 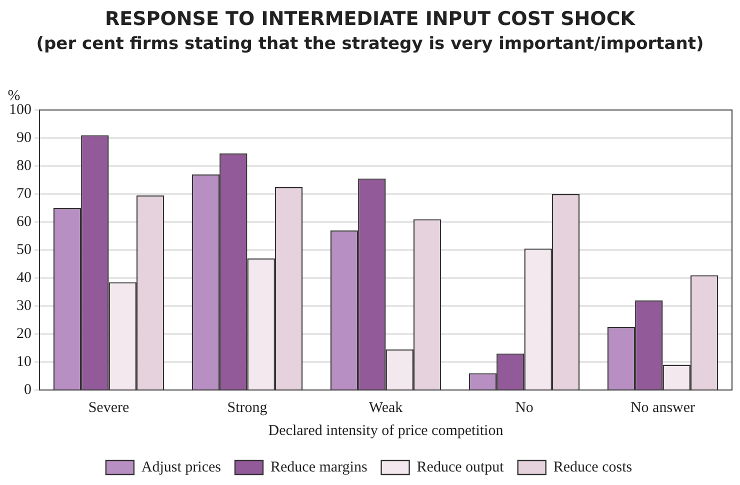 I want to click on y-tick-label: 70, so click(x=24, y=194).